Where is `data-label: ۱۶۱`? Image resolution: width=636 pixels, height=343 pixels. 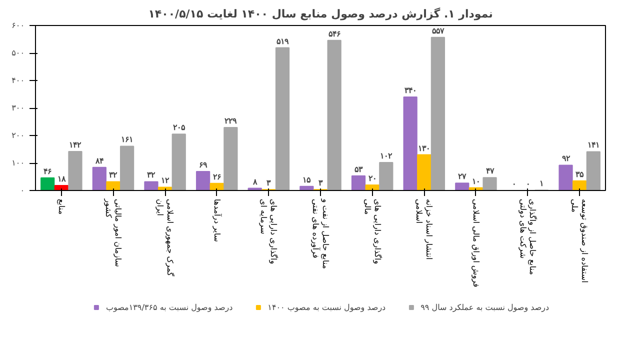 data-label: ۱۶۱ is located at coordinates (127, 139).